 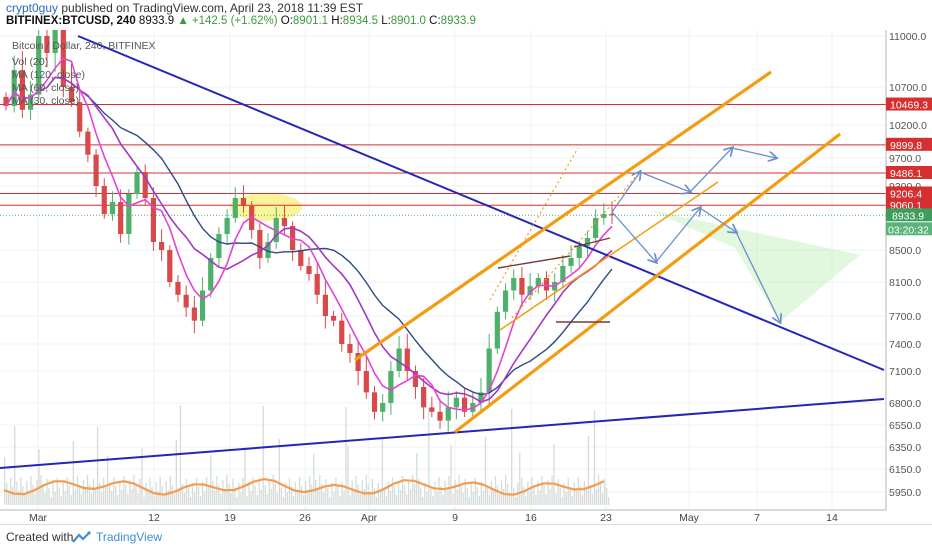 What do you see at coordinates (609, 256) in the screenshot?
I see `channel-mid-line` at bounding box center [609, 256].